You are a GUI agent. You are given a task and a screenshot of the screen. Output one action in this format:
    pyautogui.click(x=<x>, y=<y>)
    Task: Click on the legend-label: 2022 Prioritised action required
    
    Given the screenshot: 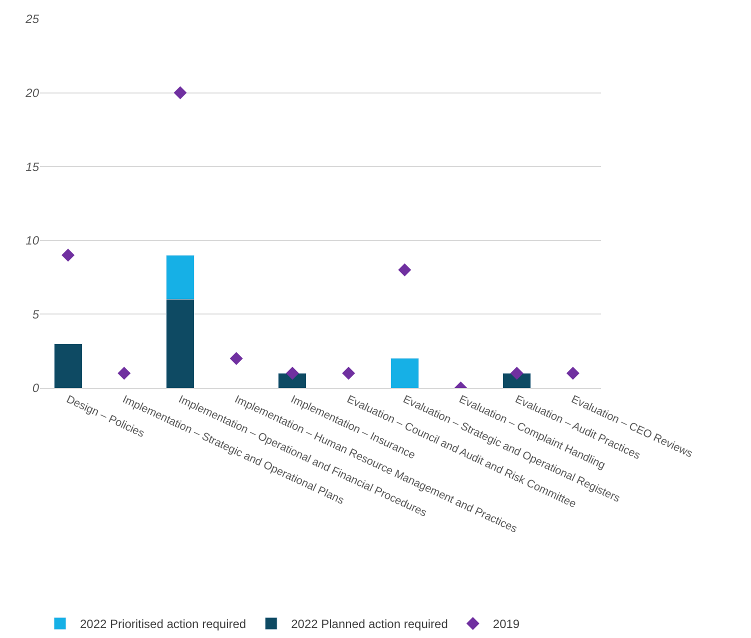 What is the action you would take?
    pyautogui.click(x=163, y=624)
    